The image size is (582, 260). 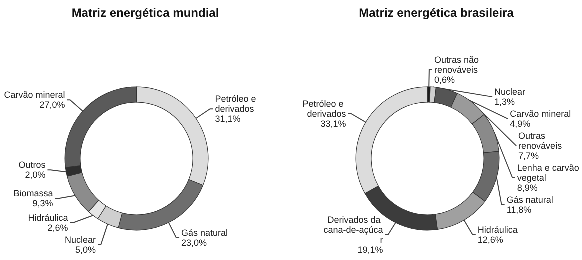 I want to click on data-label: 8,9%, so click(x=527, y=188).